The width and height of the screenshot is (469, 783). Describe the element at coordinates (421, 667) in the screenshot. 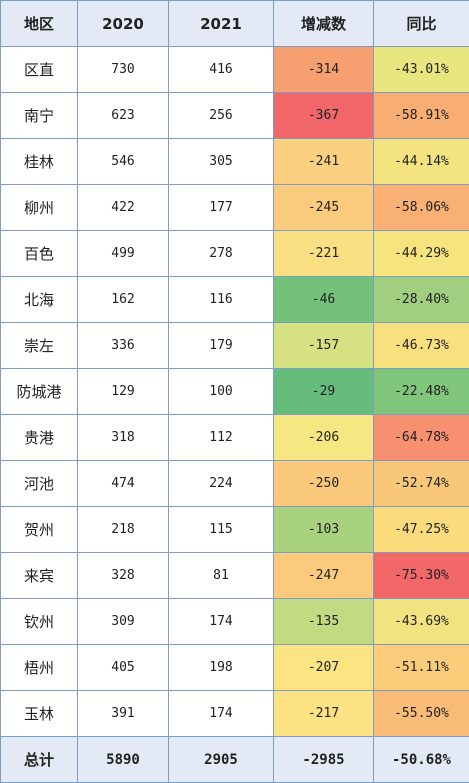

I see `ratio-cell: -51.11%` at that location.